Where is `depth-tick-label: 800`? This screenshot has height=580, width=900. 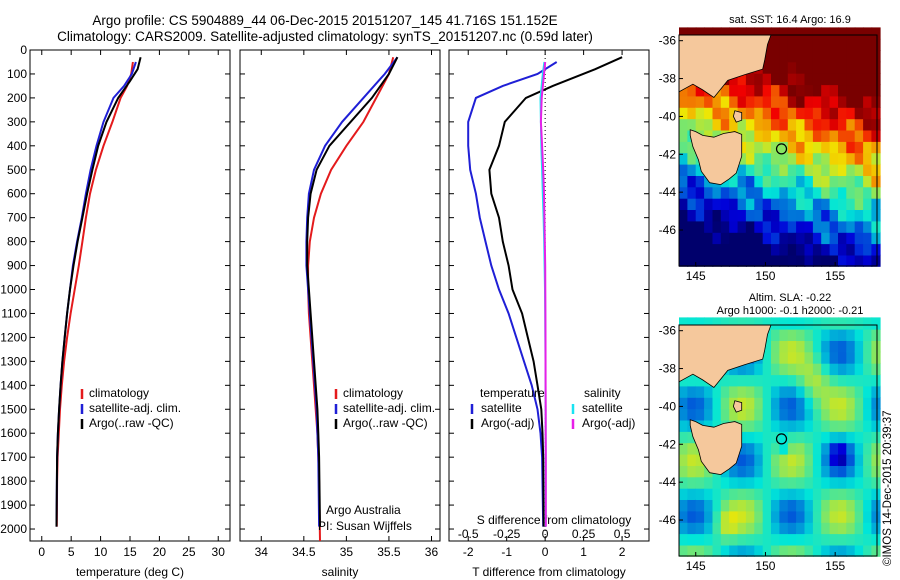
depth-tick-label: 800 is located at coordinates (17, 242).